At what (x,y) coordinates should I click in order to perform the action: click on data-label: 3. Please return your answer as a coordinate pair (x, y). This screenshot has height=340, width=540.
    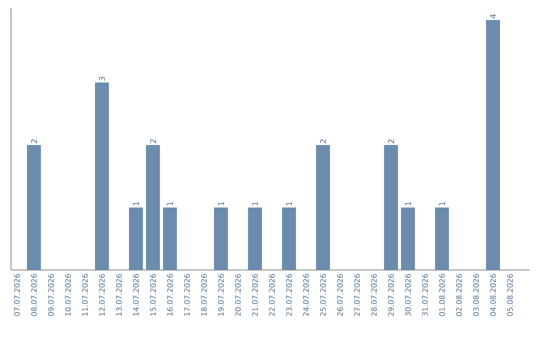
    Looking at the image, I should click on (101, 78).